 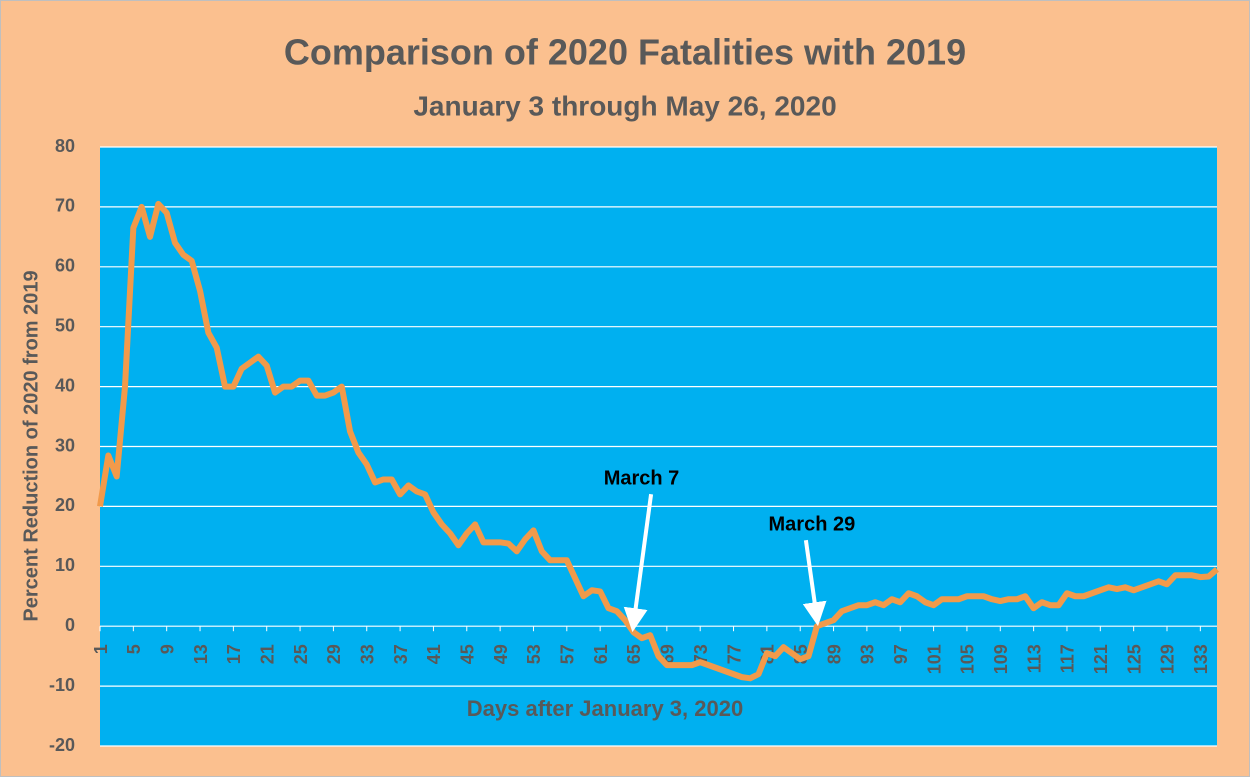 I want to click on x-tick-label: 53, so click(x=534, y=654).